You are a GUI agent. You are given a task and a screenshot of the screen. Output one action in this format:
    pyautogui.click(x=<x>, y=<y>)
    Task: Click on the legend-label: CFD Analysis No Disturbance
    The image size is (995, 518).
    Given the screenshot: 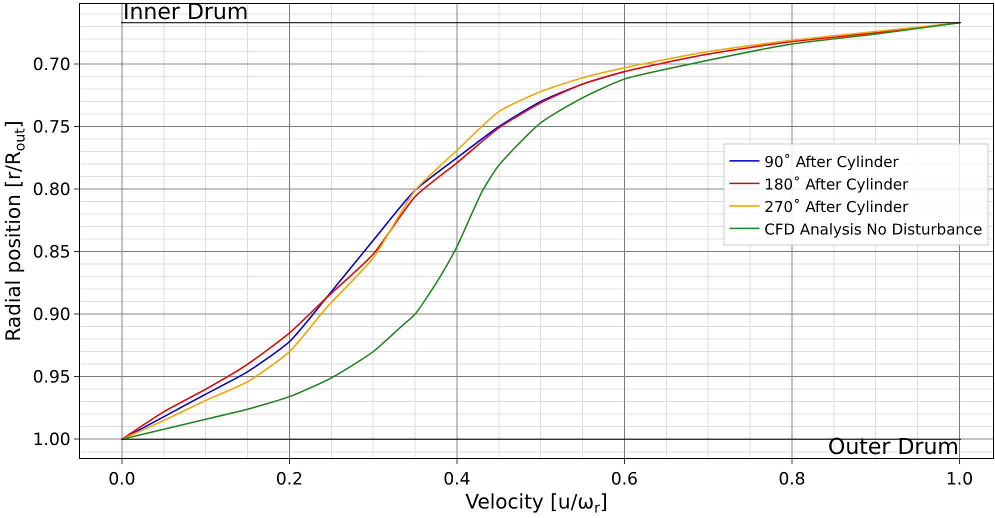 What is the action you would take?
    pyautogui.click(x=873, y=229)
    